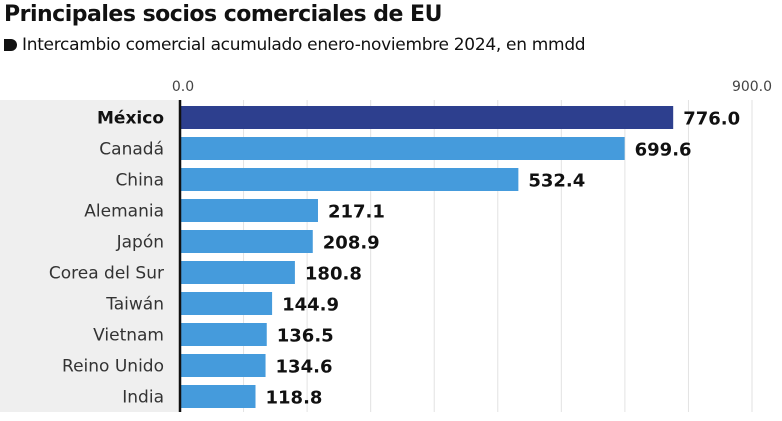  Describe the element at coordinates (711, 119) in the screenshot. I see `value-label: 776.0` at that location.